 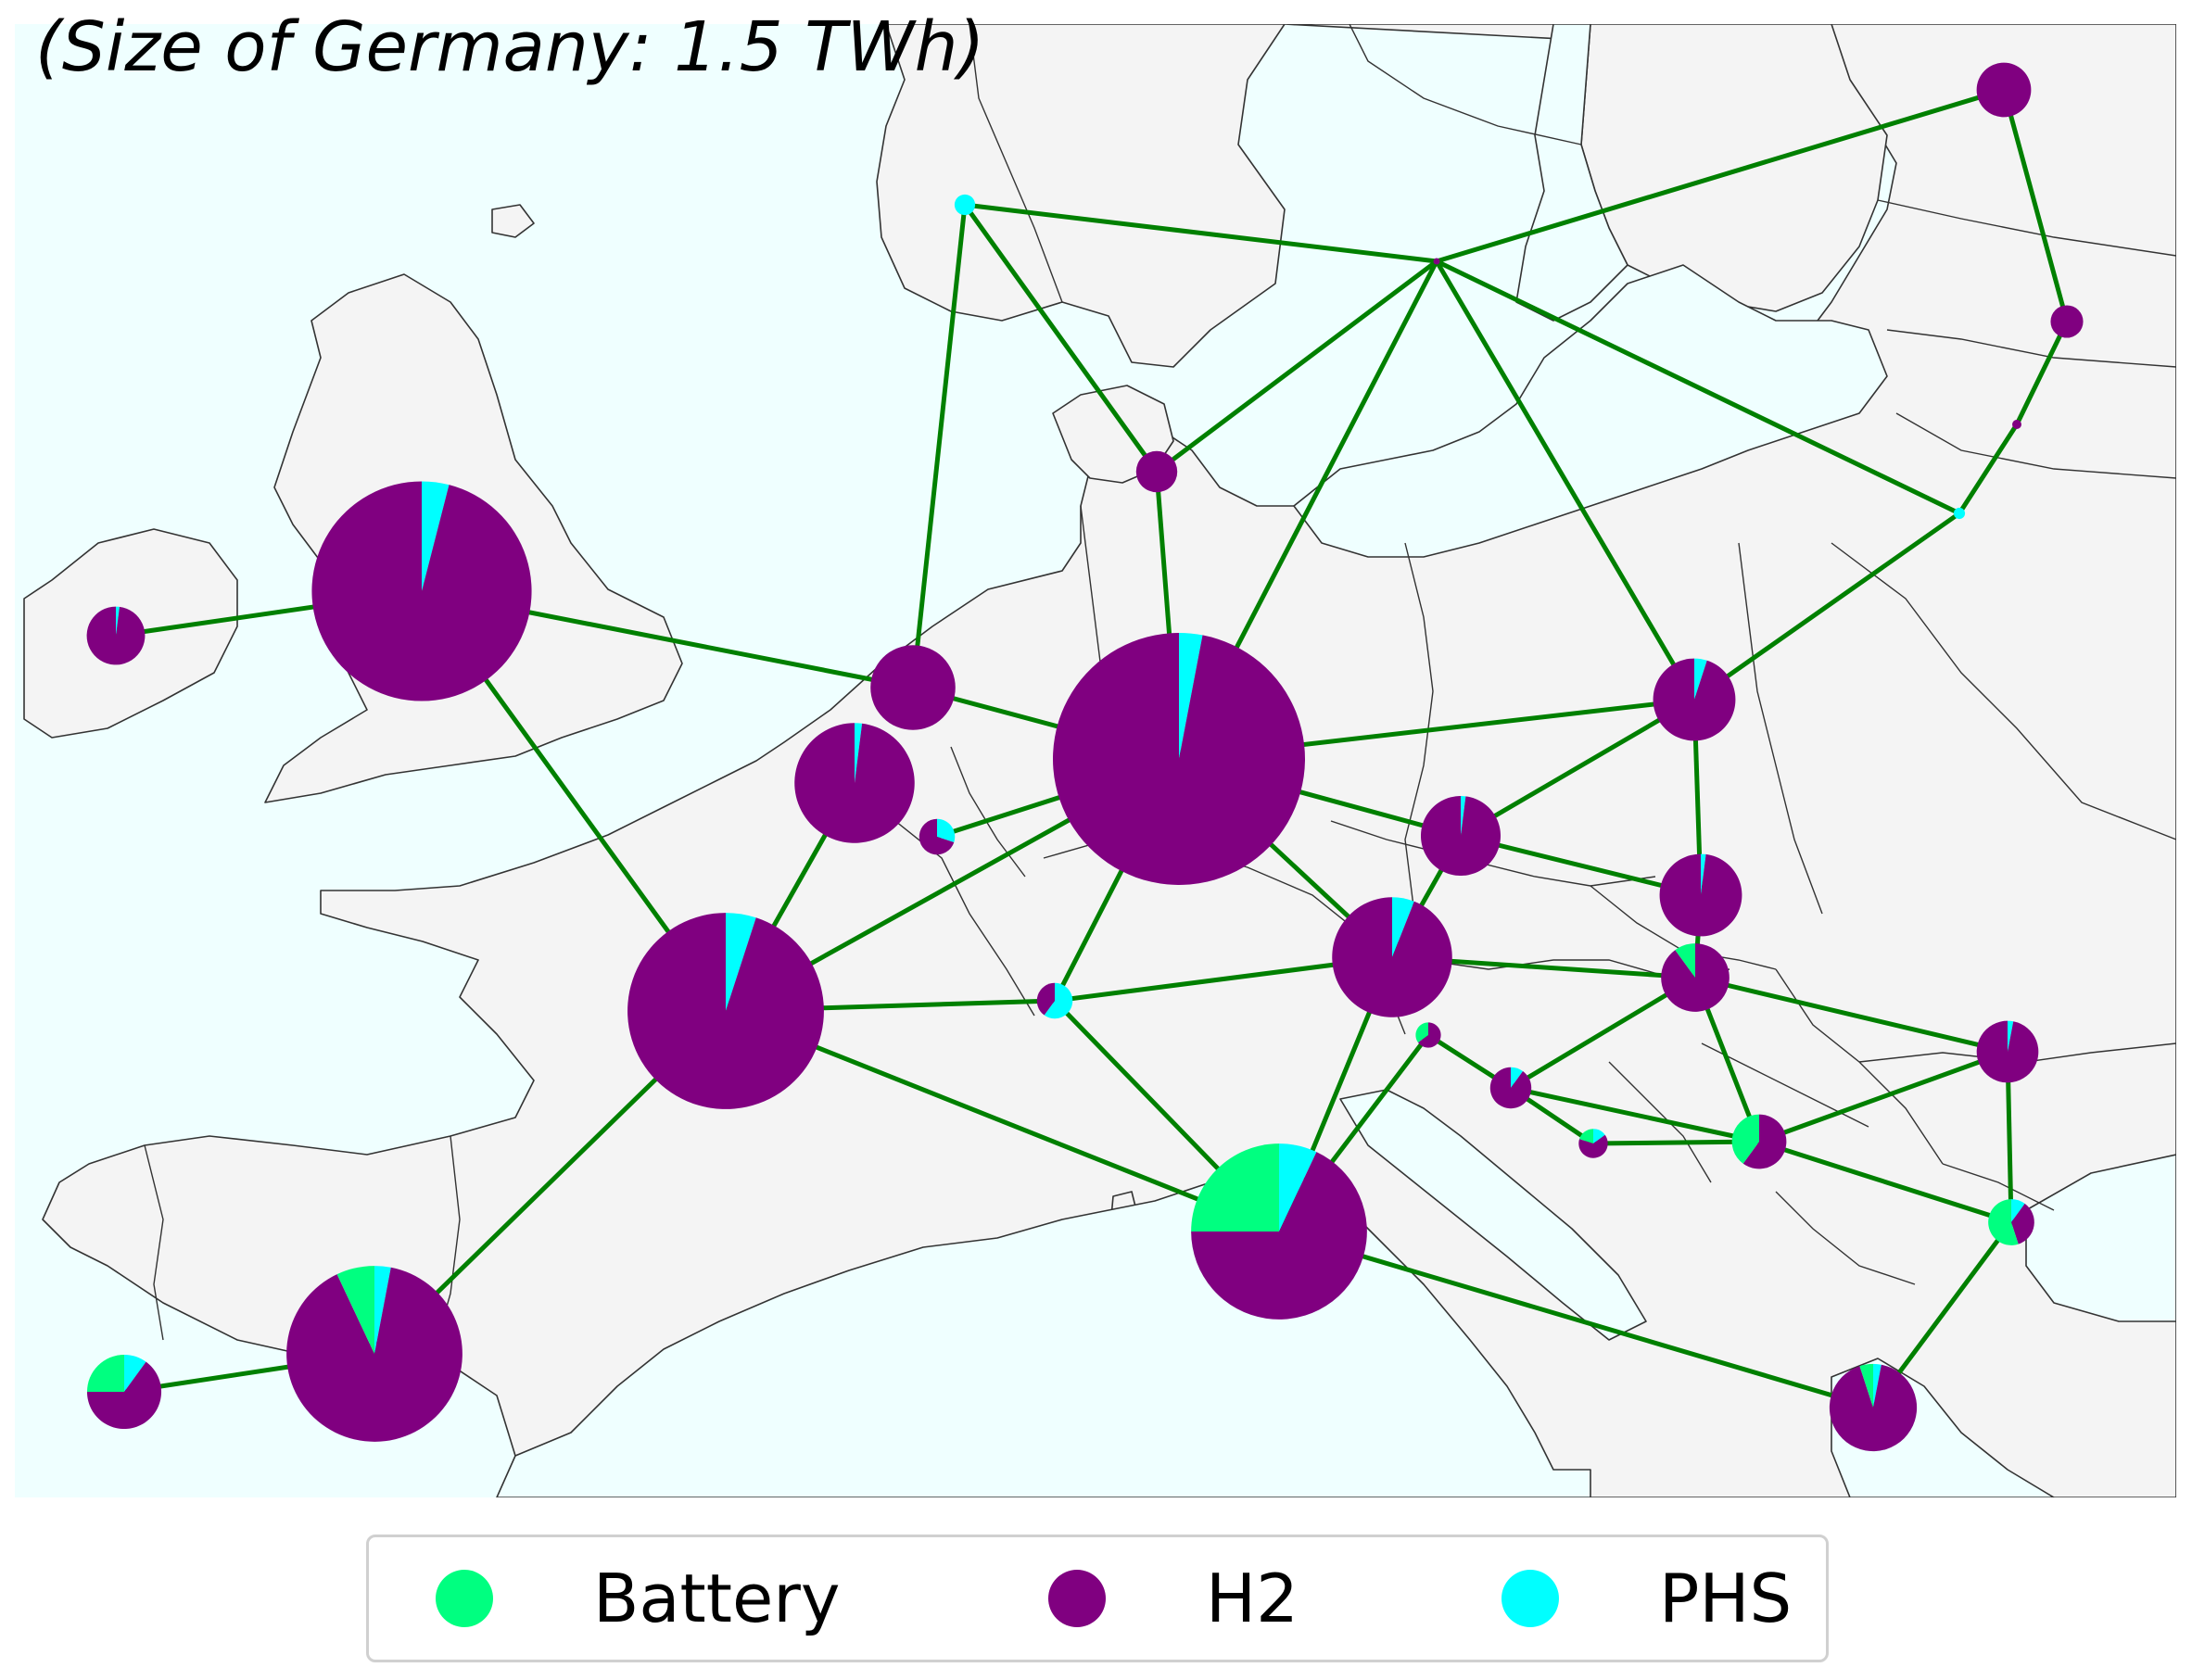 I want to click on storage-pie-gr, so click(x=1874, y=1407).